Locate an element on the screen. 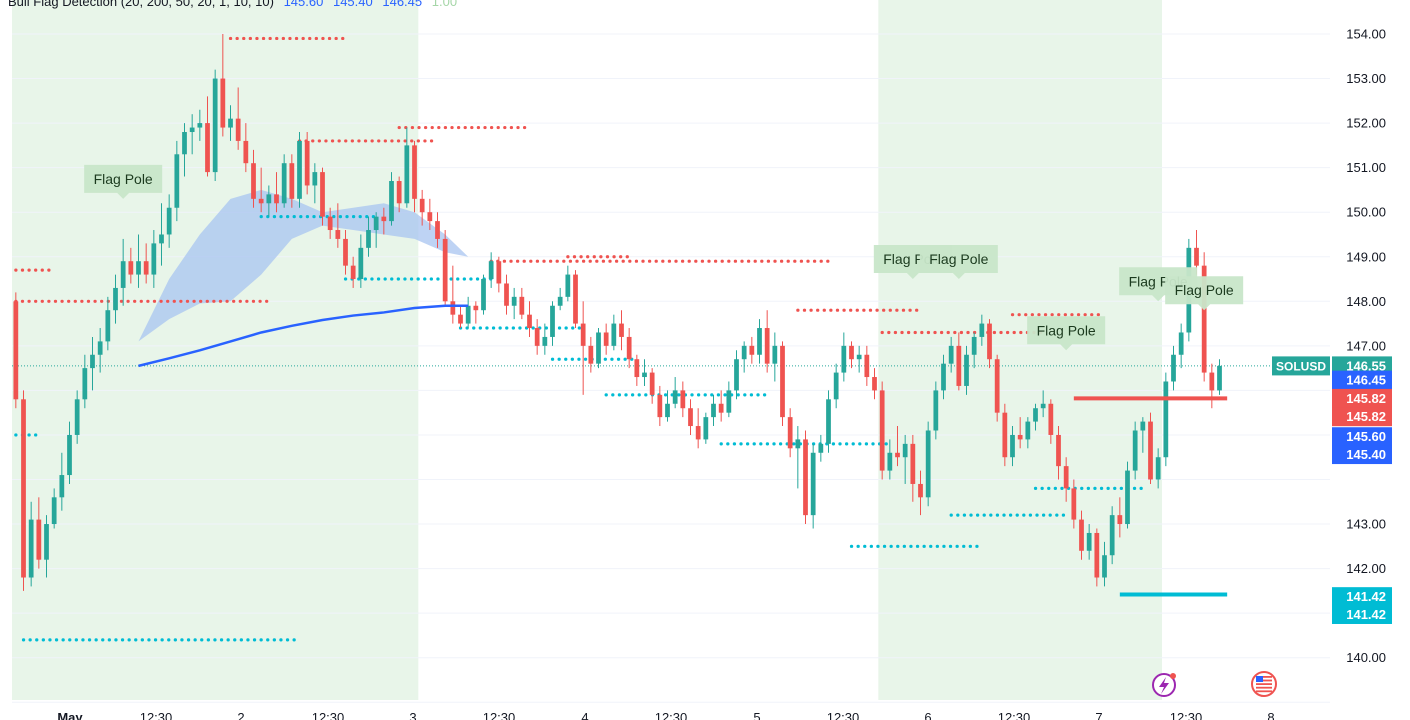 The width and height of the screenshot is (1410, 720). flag-pole-label: Flag Pole is located at coordinates (1204, 290).